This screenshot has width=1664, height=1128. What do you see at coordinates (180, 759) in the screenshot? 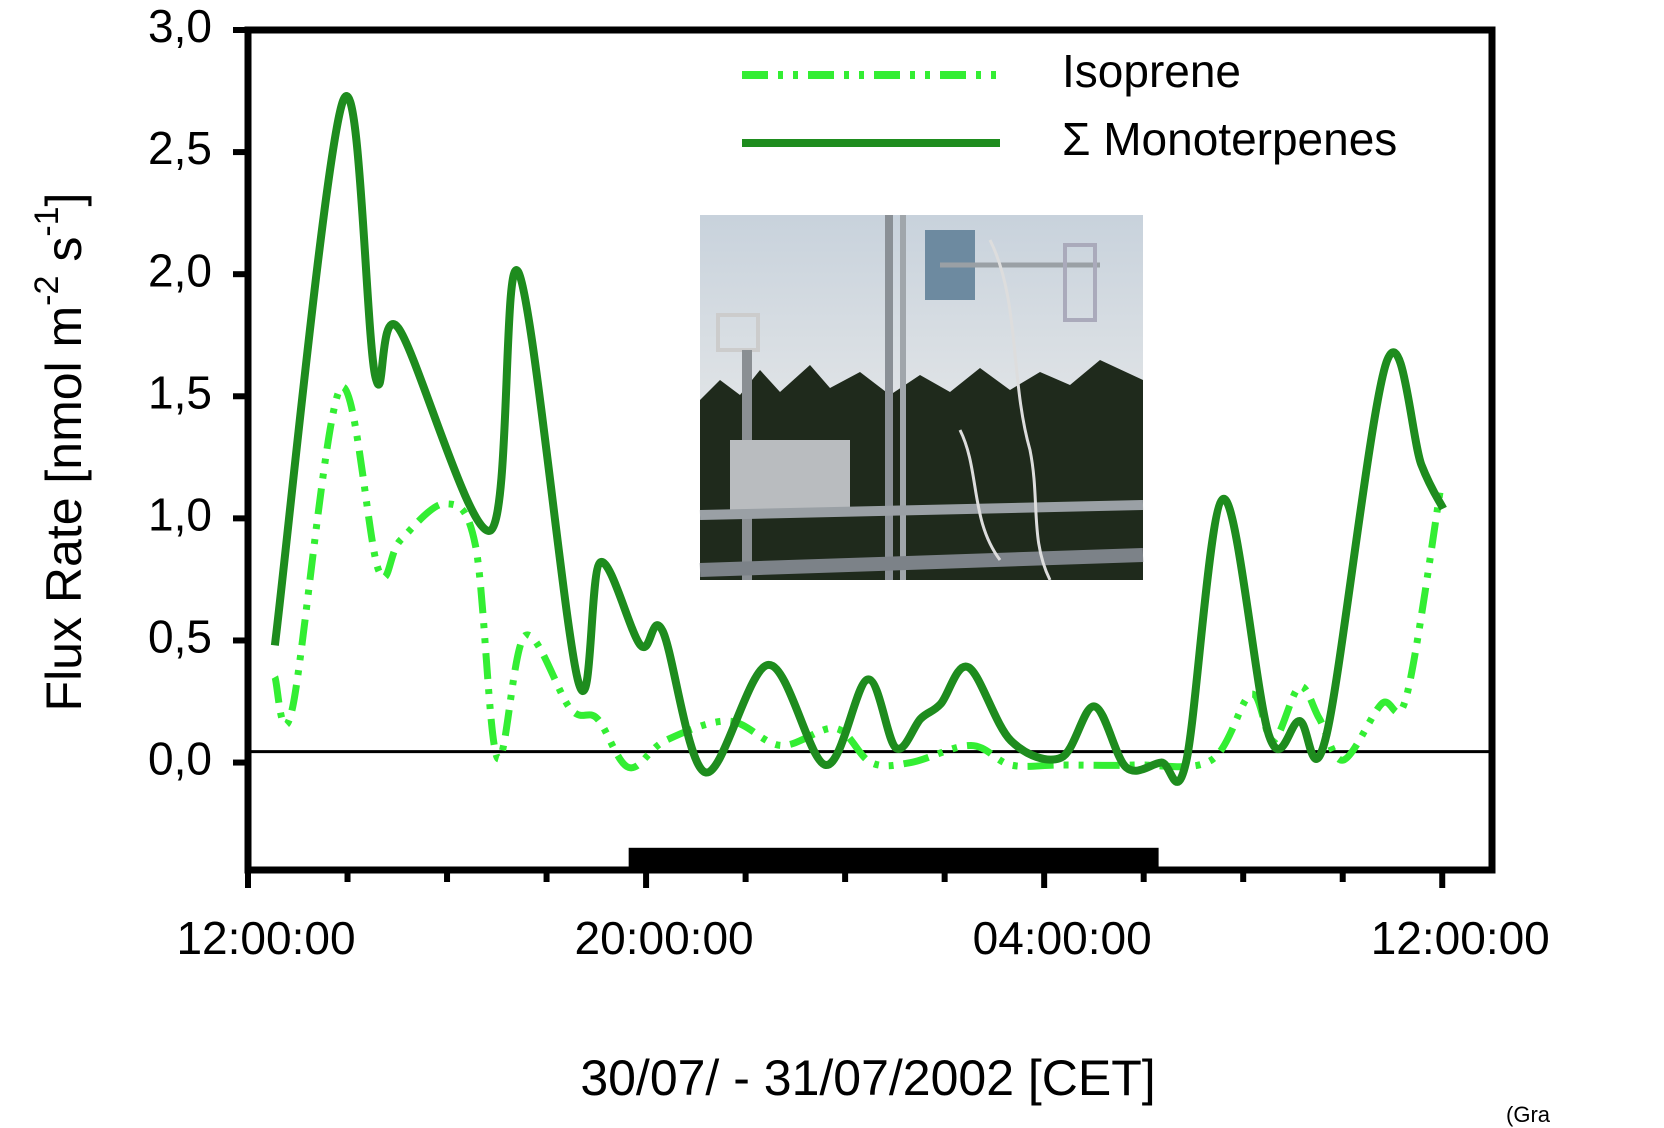
I see `y-tick-label: 0,0` at bounding box center [180, 759].